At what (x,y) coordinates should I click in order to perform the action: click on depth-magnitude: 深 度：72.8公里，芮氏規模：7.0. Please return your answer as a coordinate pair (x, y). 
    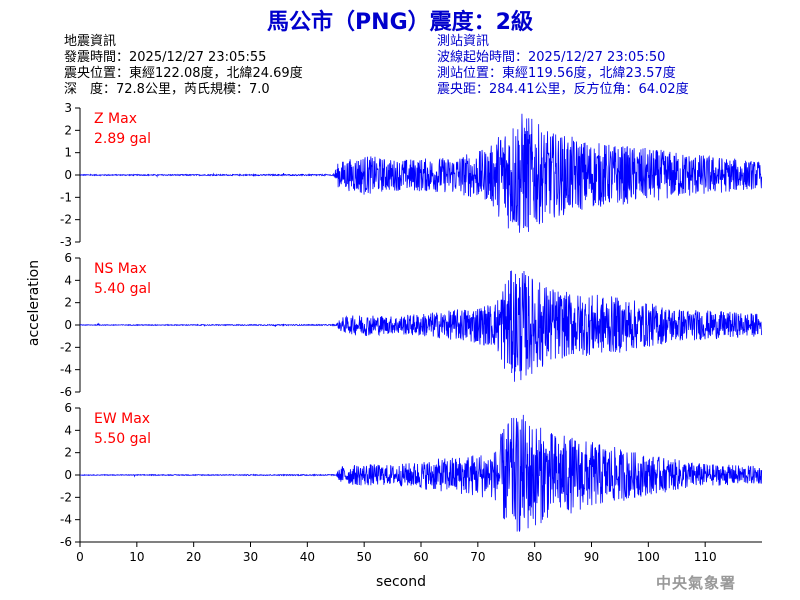
    Looking at the image, I should click on (167, 89).